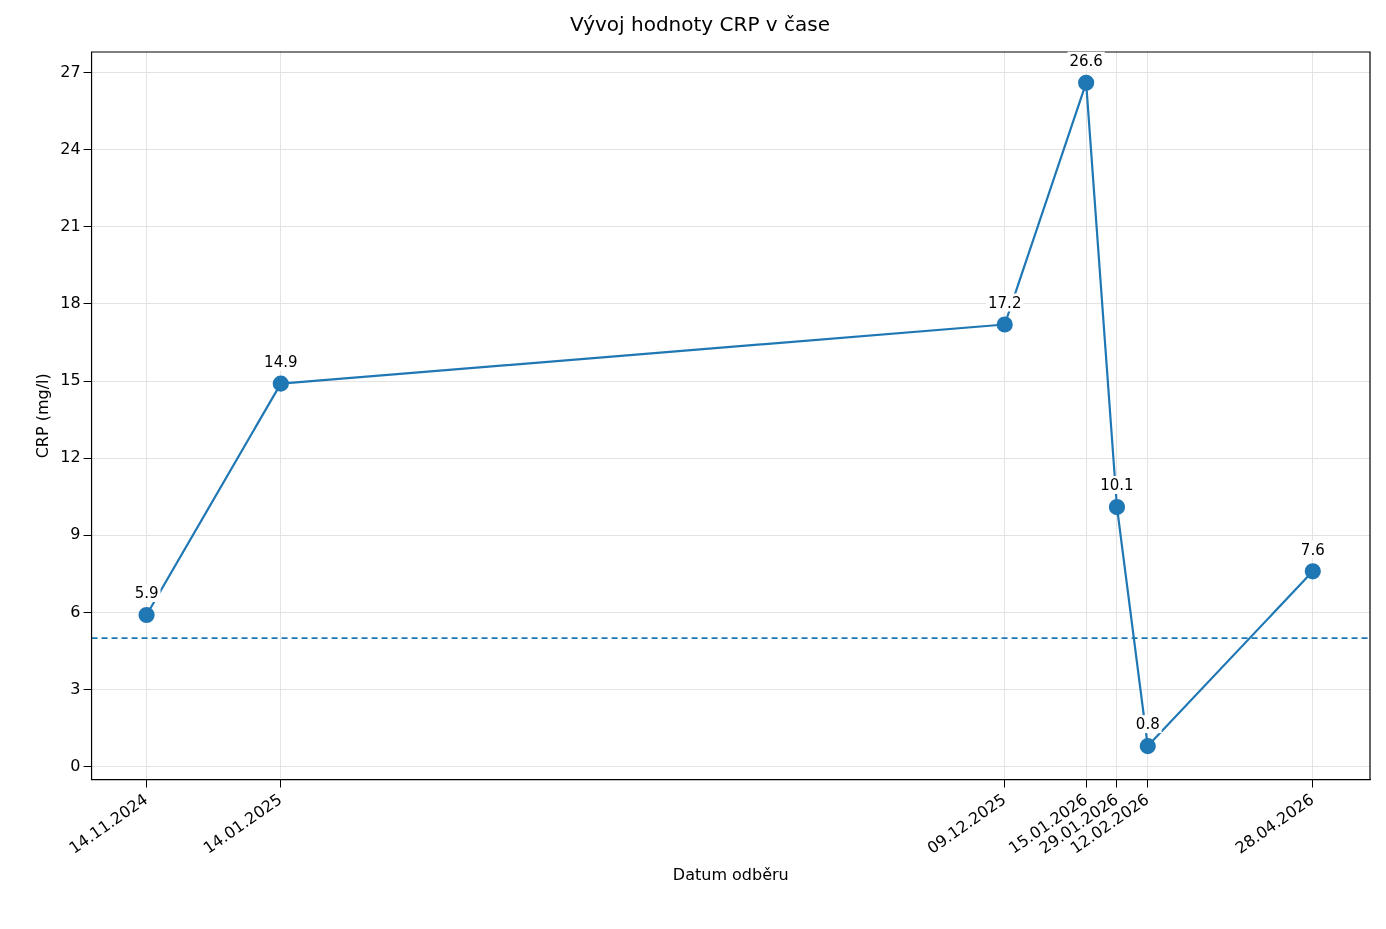 This screenshot has height=929, width=1386. I want to click on y-tick-label: 27, so click(70, 71).